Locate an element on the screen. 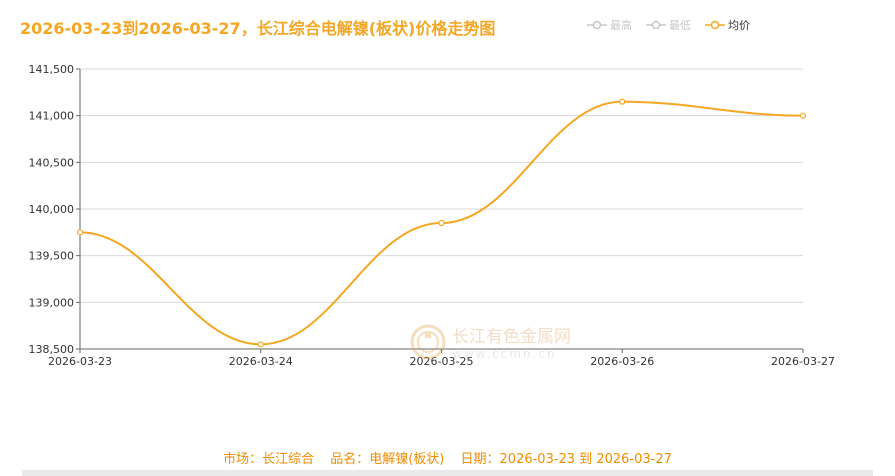 This screenshot has height=476, width=895. legend-item-avg: 均价 is located at coordinates (727, 25).